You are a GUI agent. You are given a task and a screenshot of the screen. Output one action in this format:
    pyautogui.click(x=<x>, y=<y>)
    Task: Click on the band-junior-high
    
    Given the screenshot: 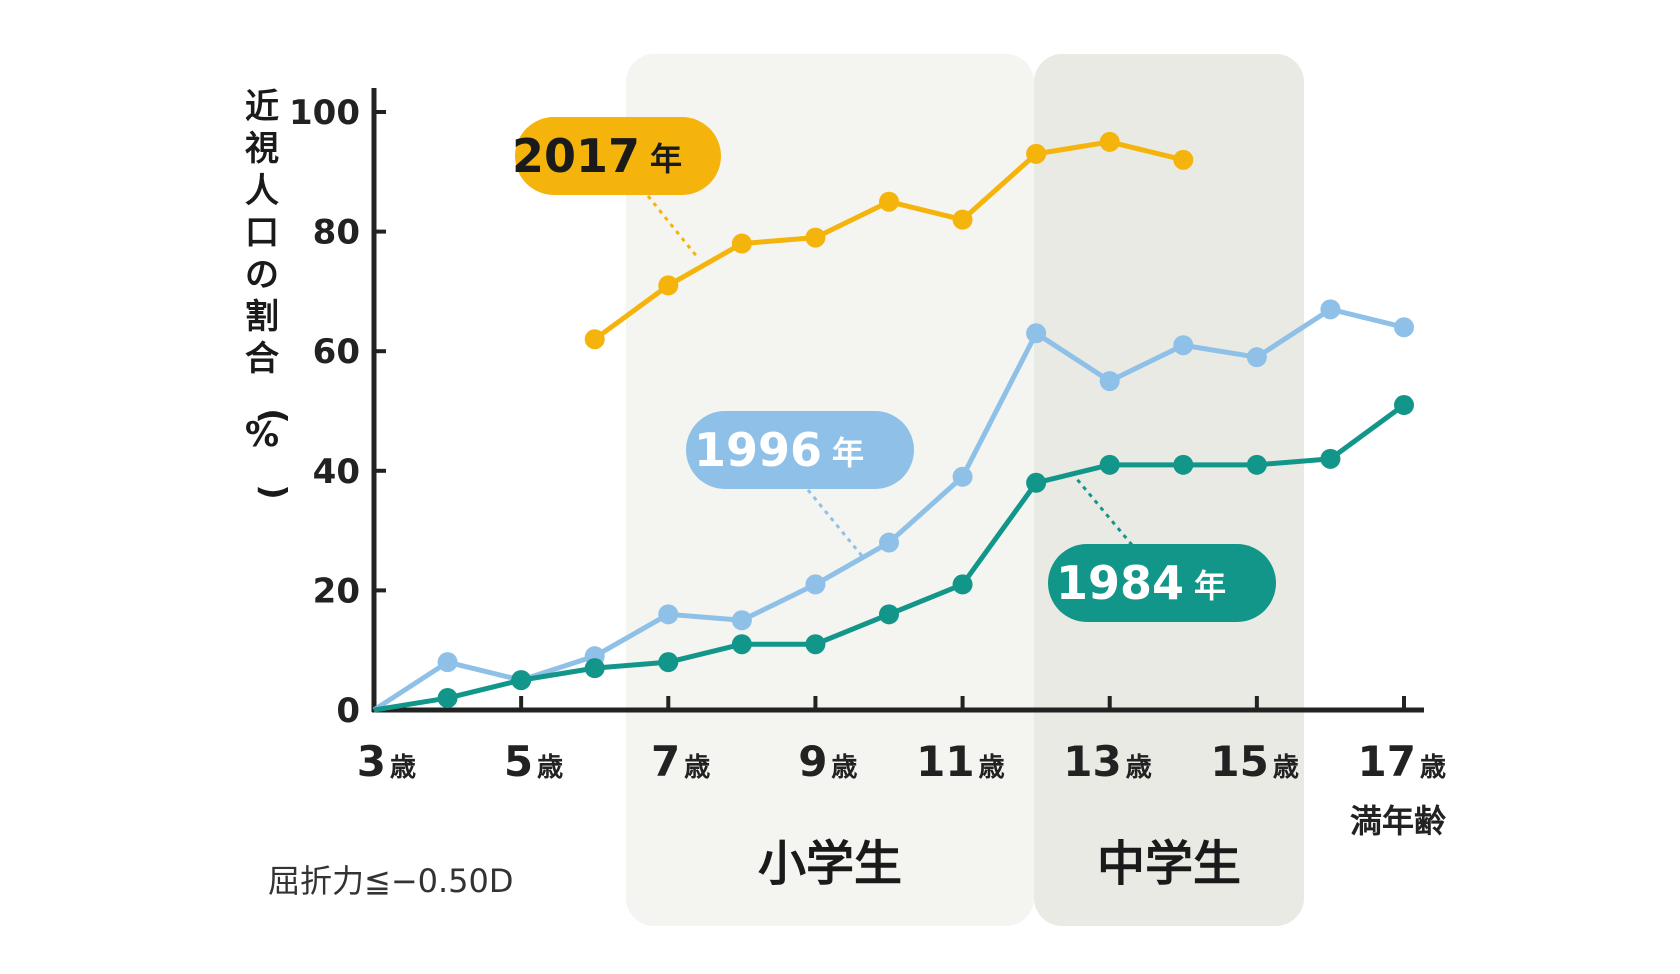 What is the action you would take?
    pyautogui.click(x=1169, y=490)
    